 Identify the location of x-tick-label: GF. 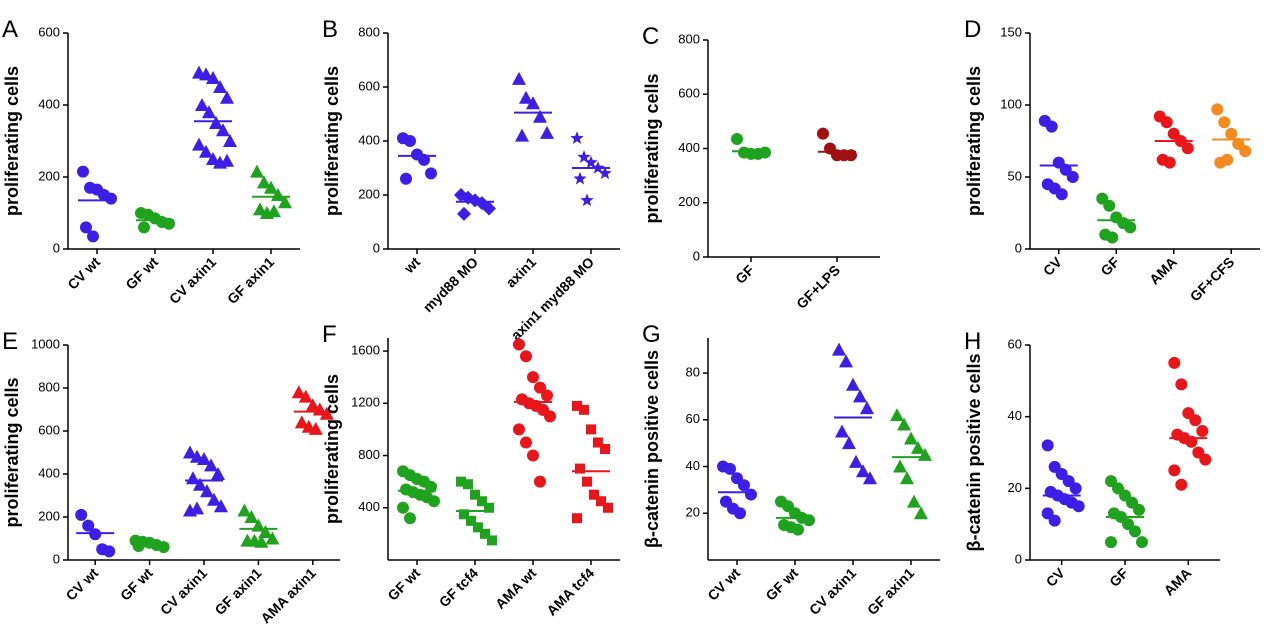
(1118, 576).